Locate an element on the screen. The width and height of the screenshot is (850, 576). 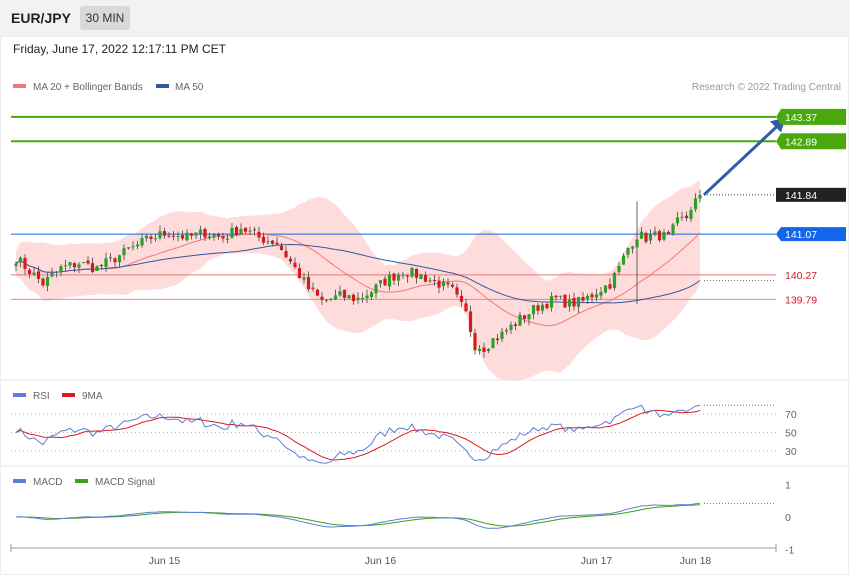
level-tags: 143.37 142.89 141.84 141.07 140.27 139.79 is located at coordinates (811, 207).